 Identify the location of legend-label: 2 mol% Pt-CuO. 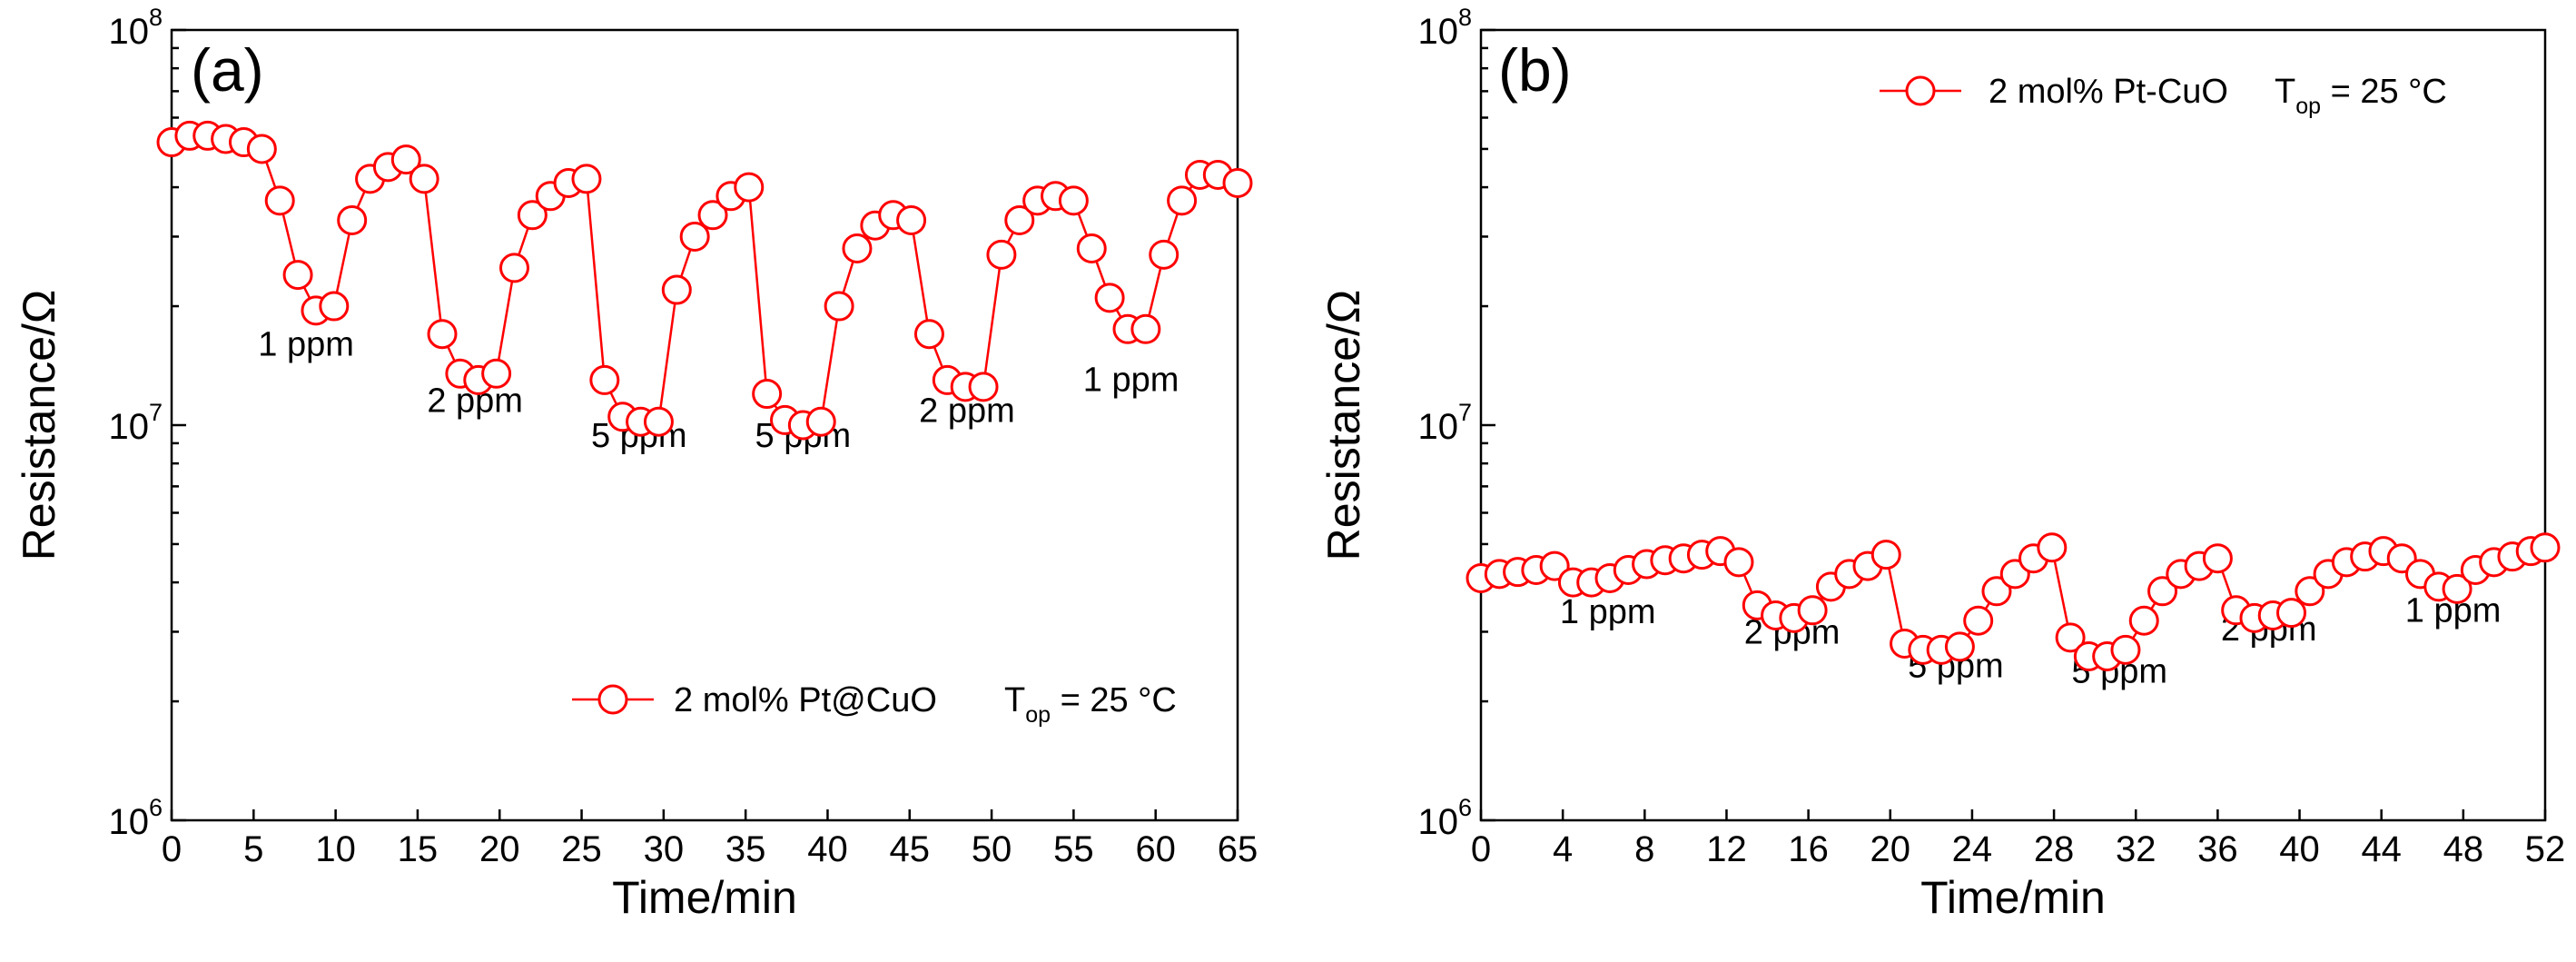
(2108, 92).